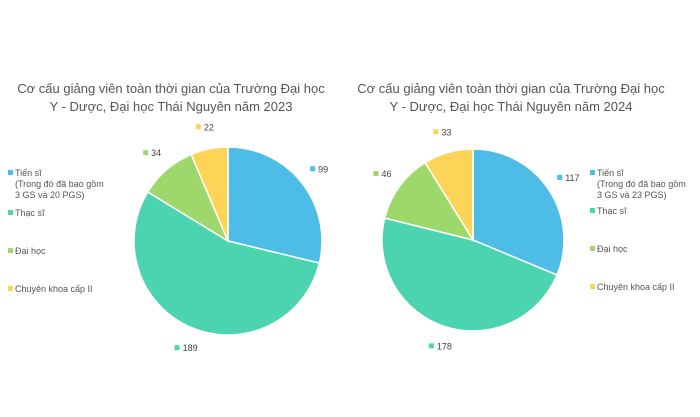 The image size is (700, 417). Describe the element at coordinates (190, 348) in the screenshot. I see `data-label-value: 189` at that location.